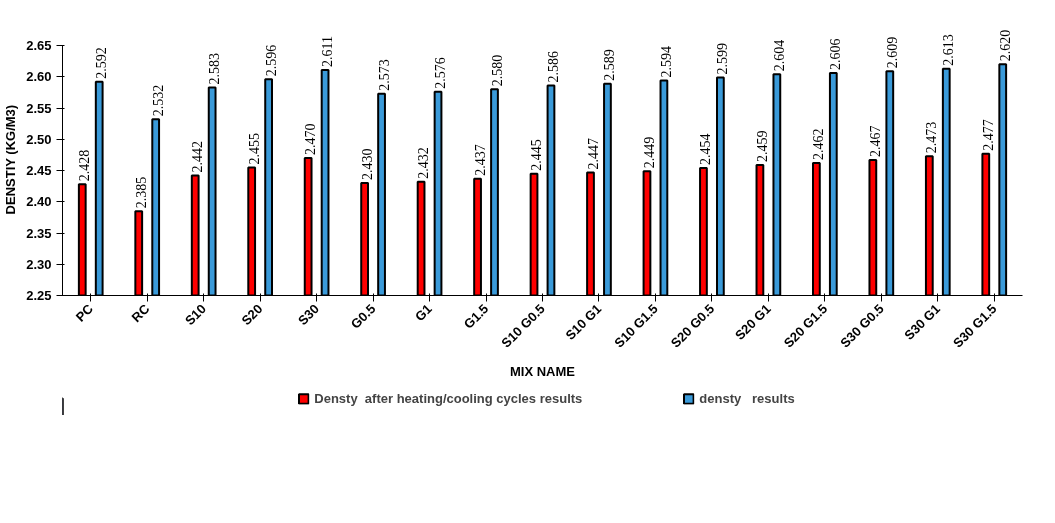 Image resolution: width=1055 pixels, height=523 pixels. I want to click on data-label: 2.432, so click(424, 163).